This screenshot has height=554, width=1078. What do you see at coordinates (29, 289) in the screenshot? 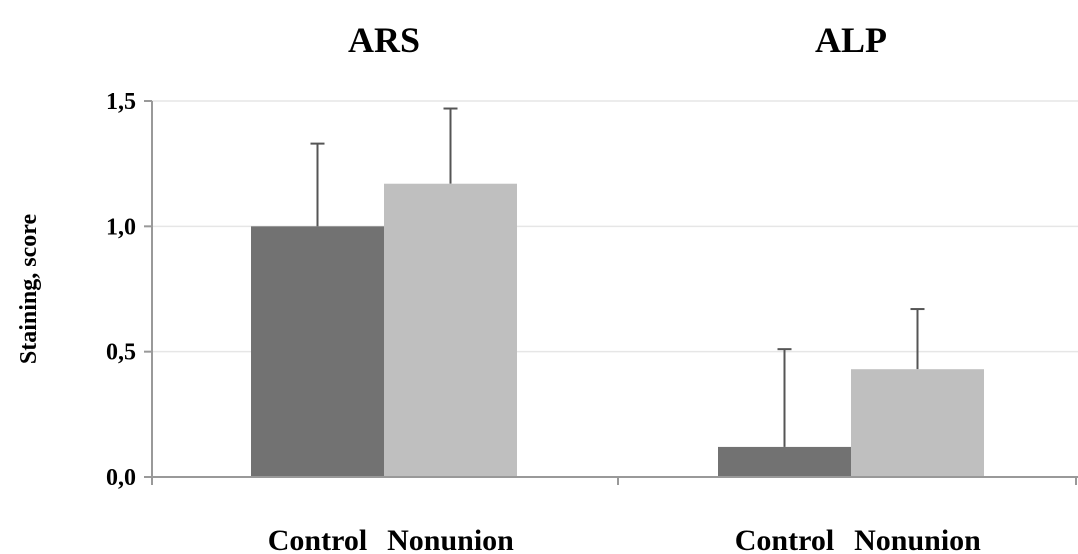
I see `y-axis-label: Staining, score` at bounding box center [29, 289].